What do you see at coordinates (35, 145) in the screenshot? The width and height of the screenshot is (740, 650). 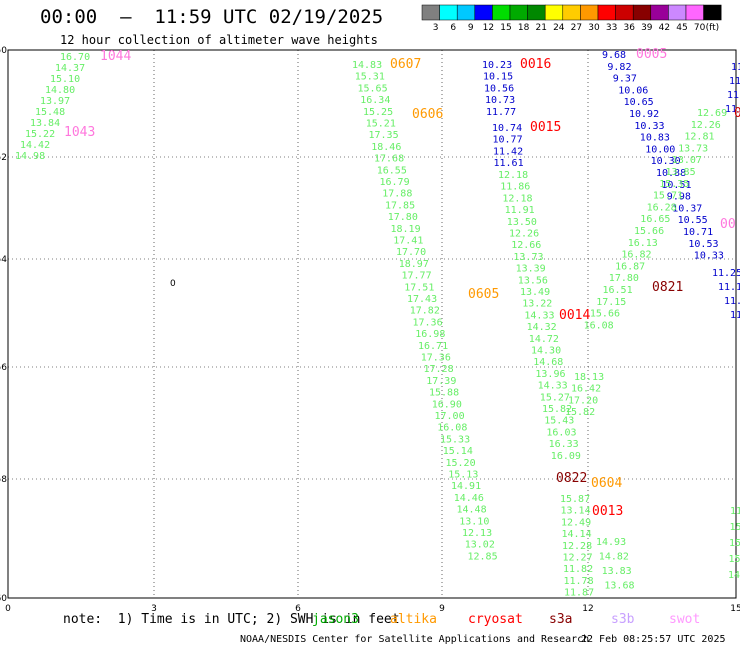 I see `swh-value: 14.42` at bounding box center [35, 145].